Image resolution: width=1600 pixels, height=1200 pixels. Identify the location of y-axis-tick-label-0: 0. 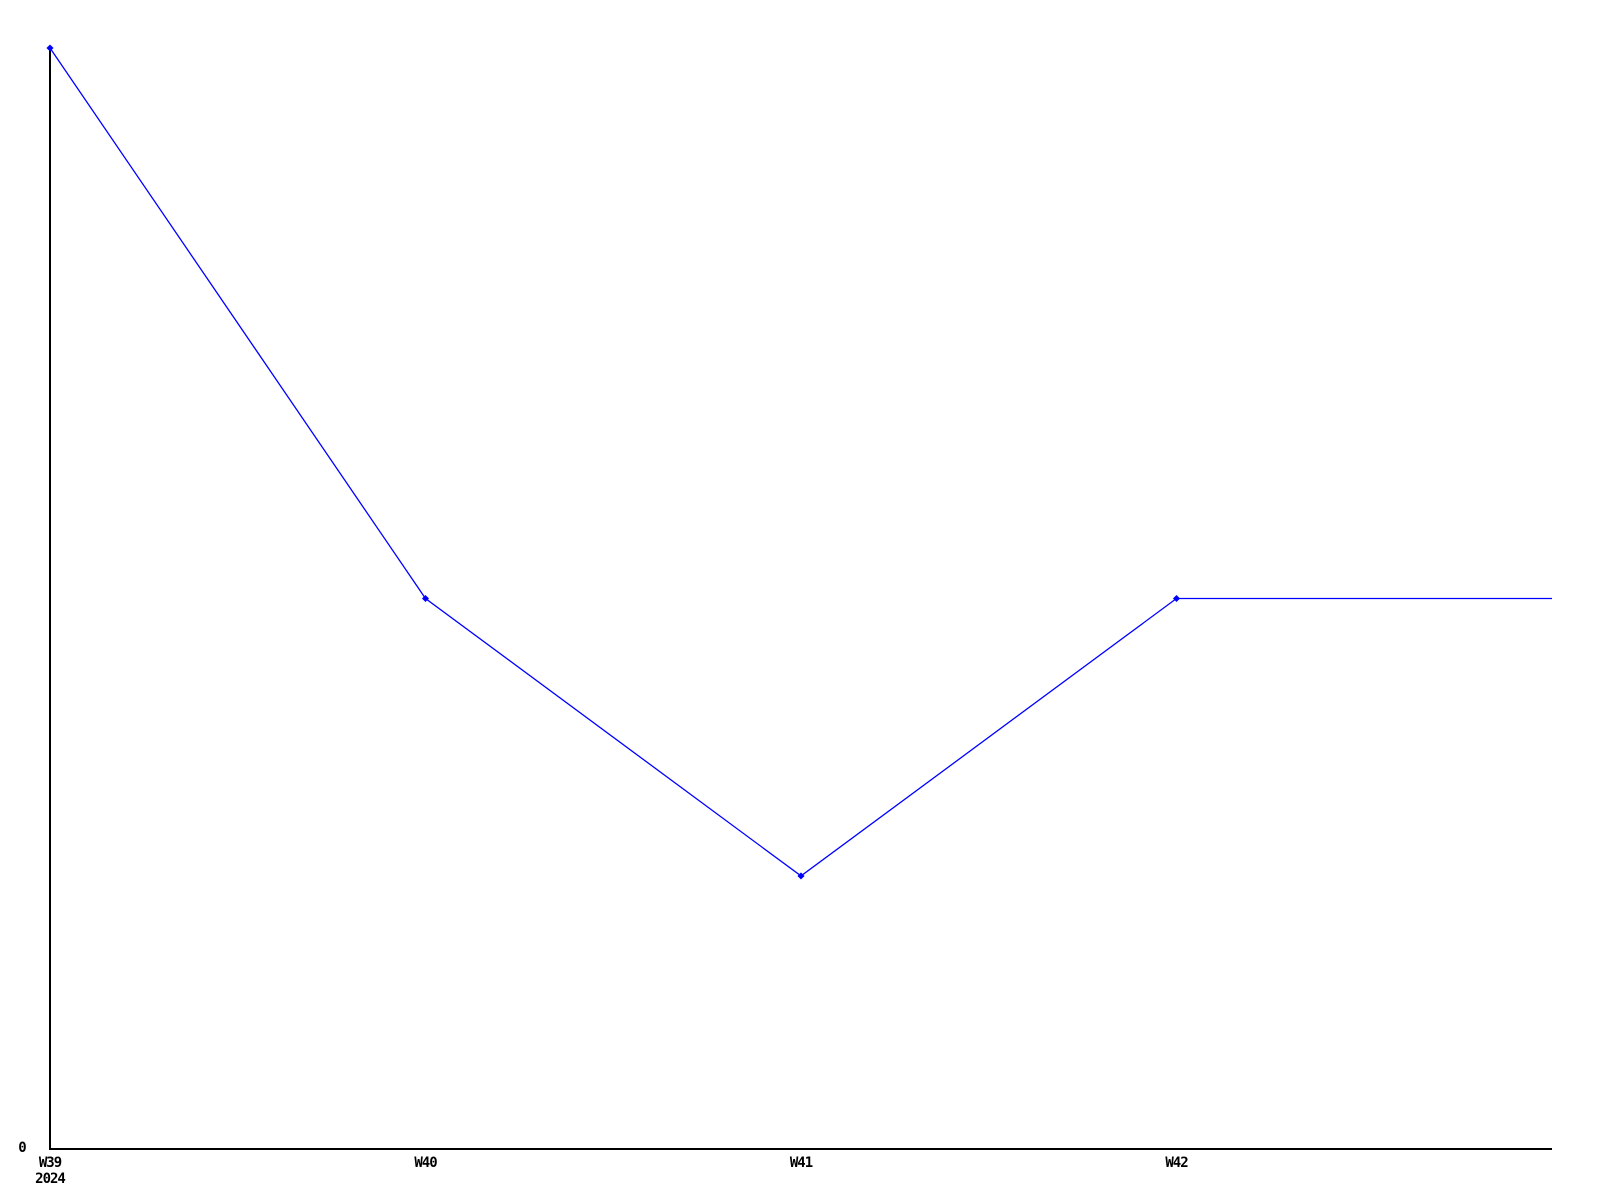
(22, 1148).